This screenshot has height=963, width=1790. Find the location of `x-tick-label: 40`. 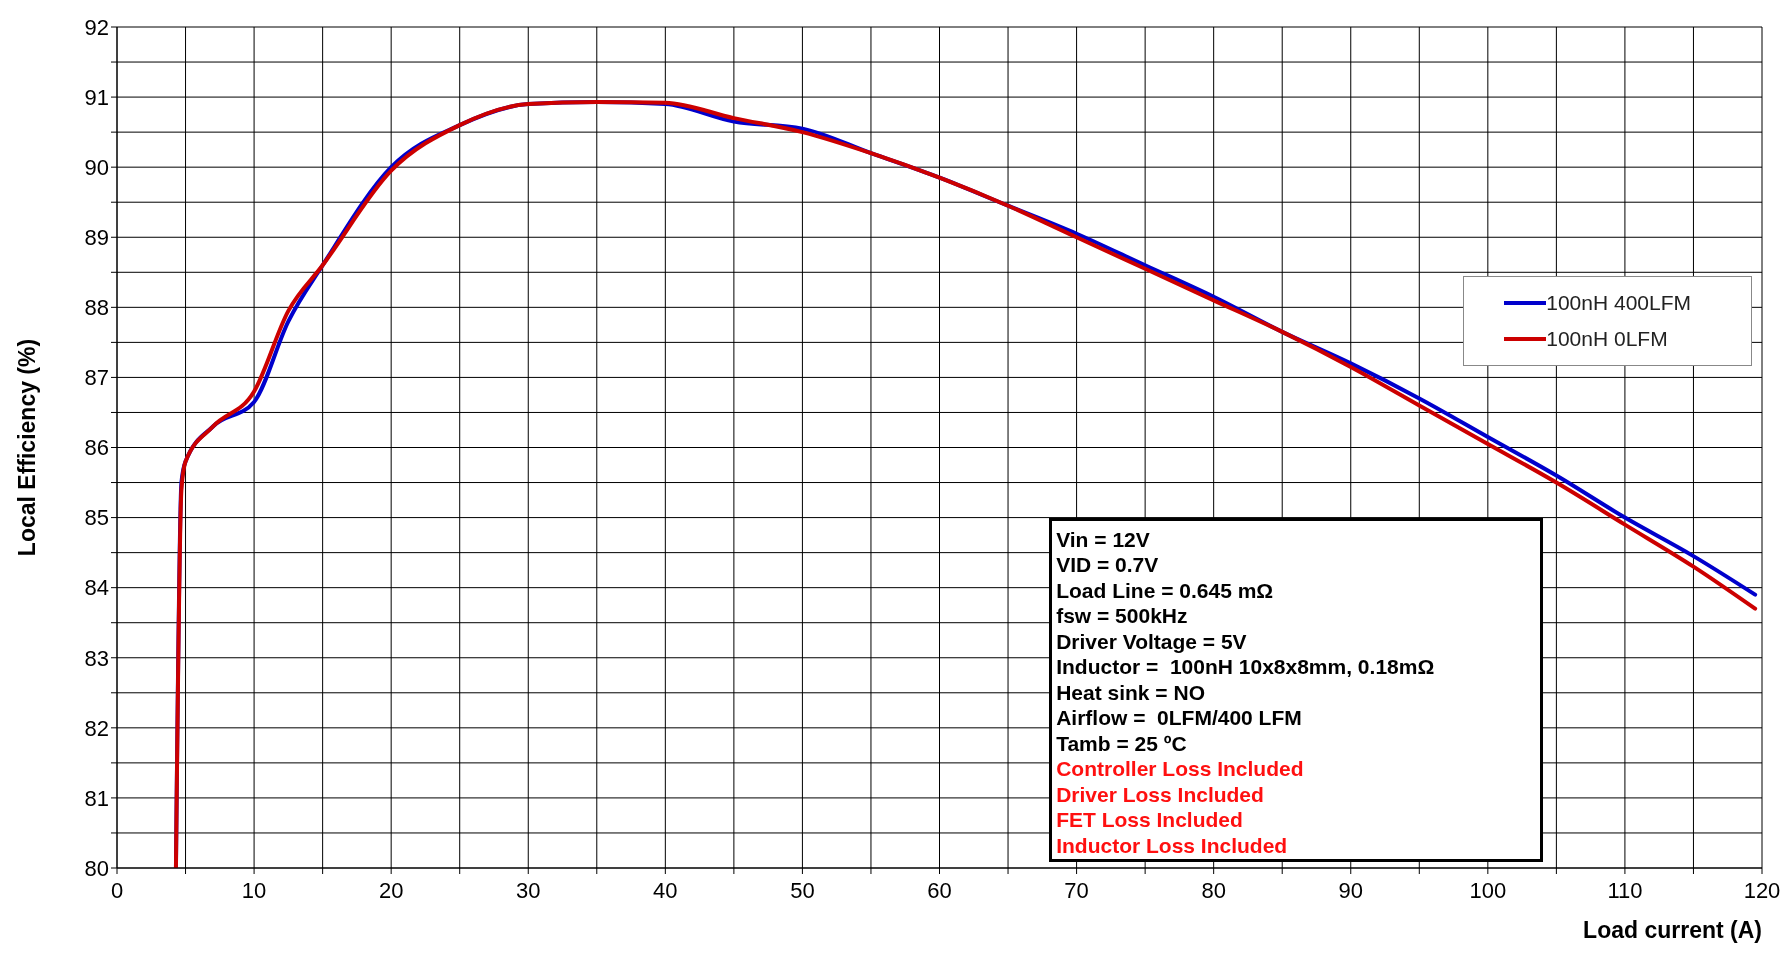

x-tick-label: 40 is located at coordinates (665, 890).